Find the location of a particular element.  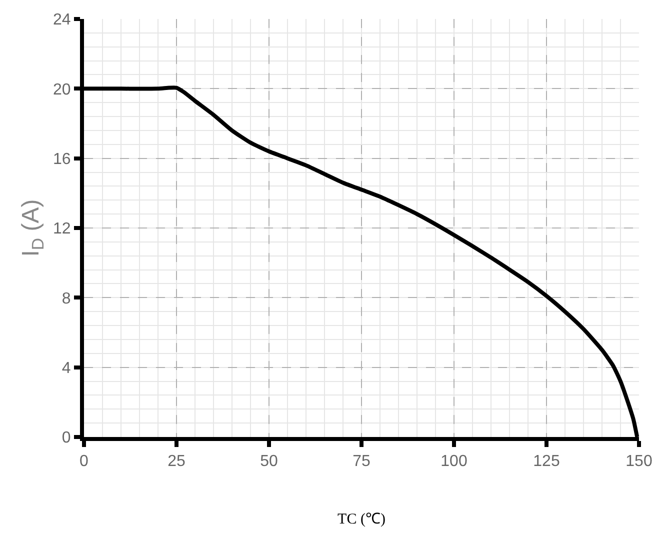

y-tick-label: 4 is located at coordinates (66, 368).